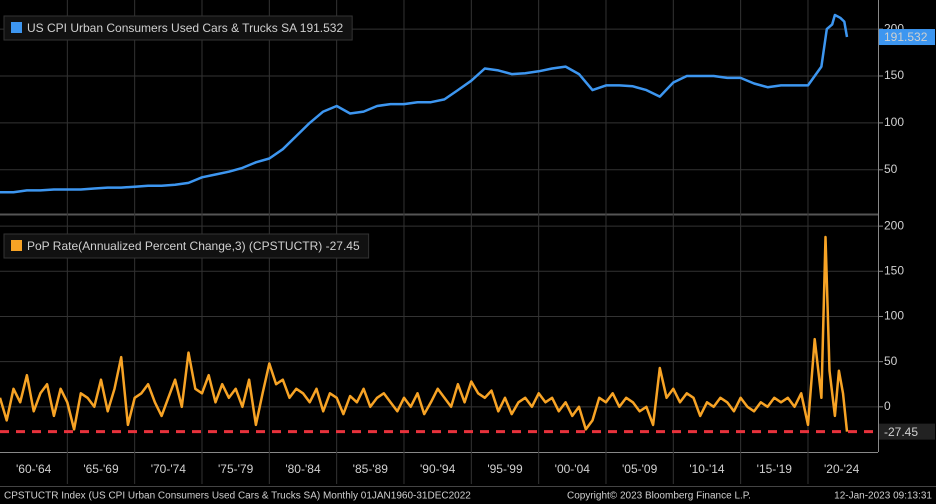 The image size is (936, 504). I want to click on footer-timestamp: 12-Jan-2023 09:13:31, so click(883, 496).